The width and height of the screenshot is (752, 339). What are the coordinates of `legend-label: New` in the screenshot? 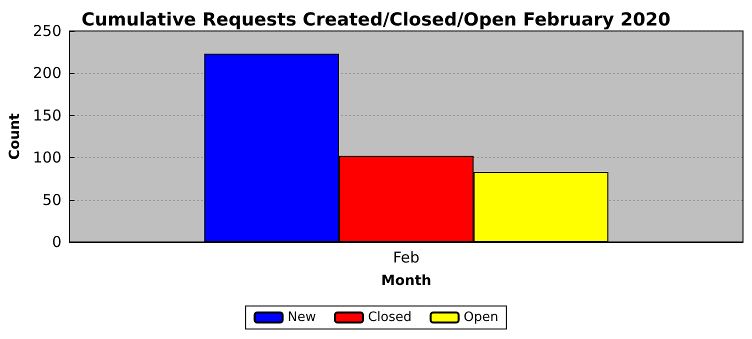 It's located at (302, 317).